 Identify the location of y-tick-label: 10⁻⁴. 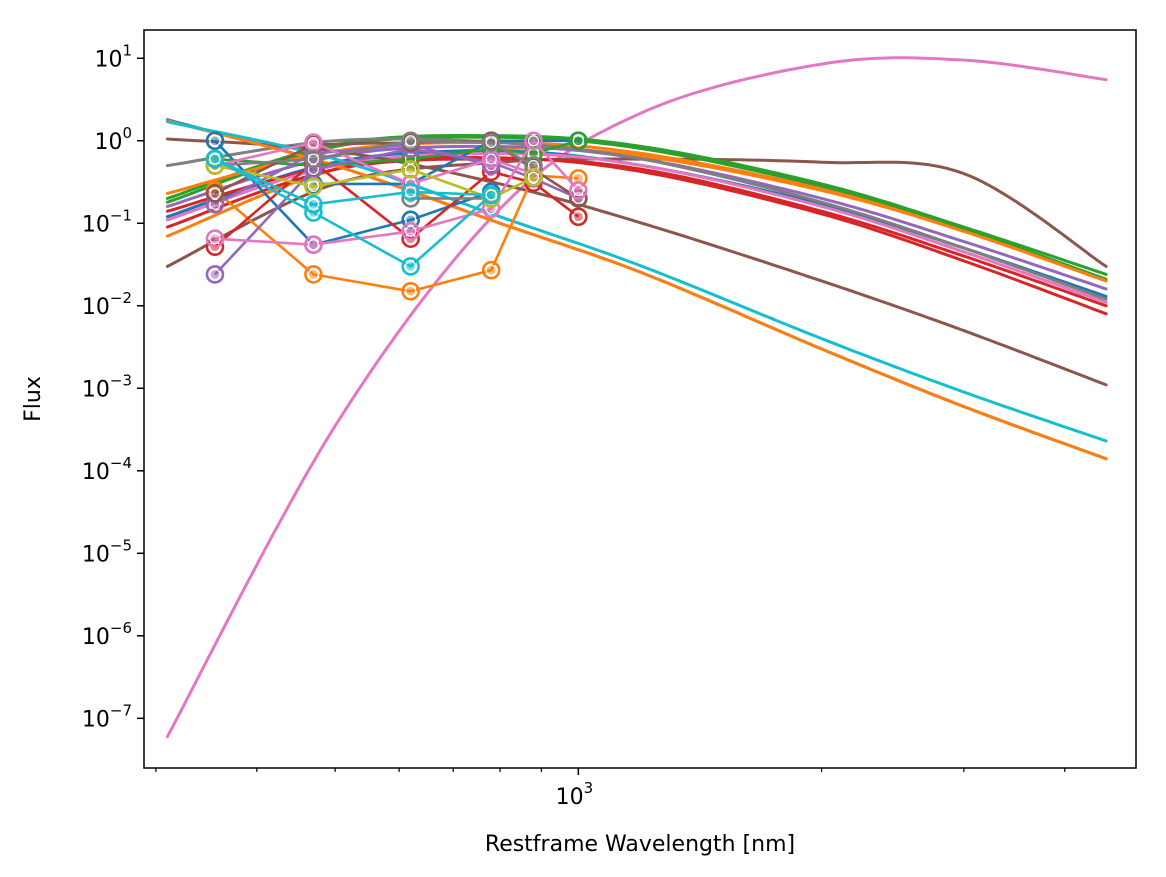
(107, 469).